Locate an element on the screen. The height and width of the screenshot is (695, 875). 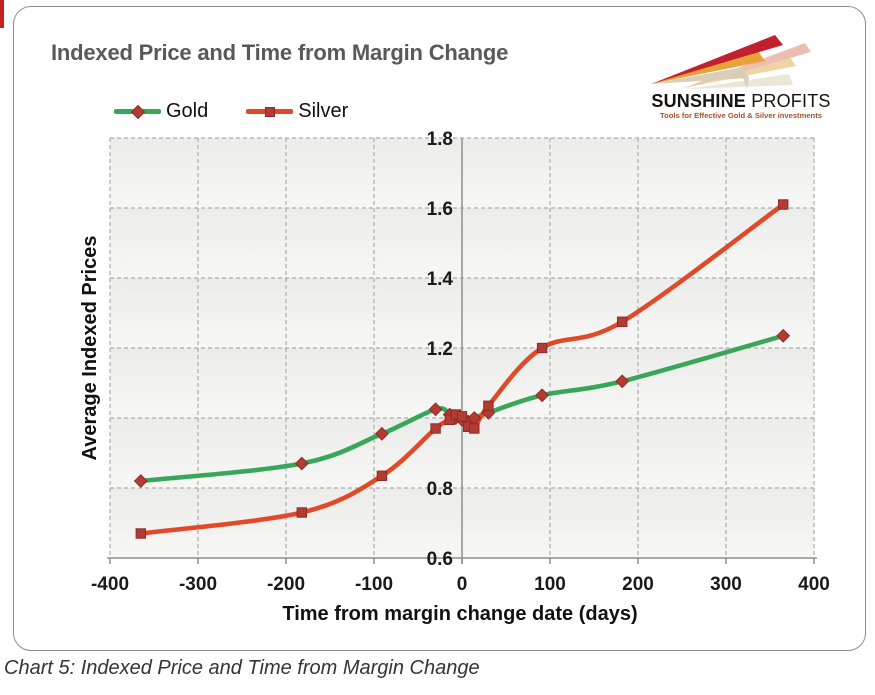
x-tick-label: -200 is located at coordinates (286, 584).